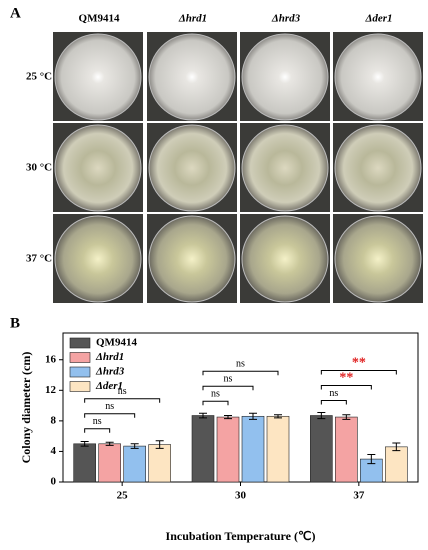 The height and width of the screenshot is (550, 428). I want to click on column-header: Δder1, so click(378, 19).